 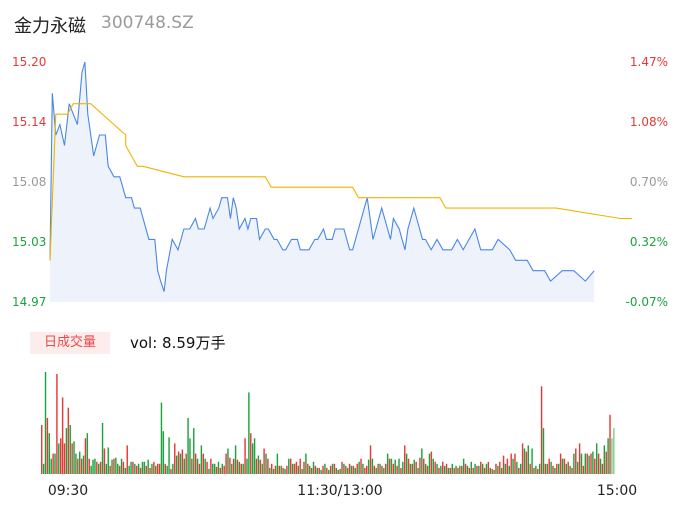 I want to click on x-axis-tick: 15:00, so click(x=617, y=491).